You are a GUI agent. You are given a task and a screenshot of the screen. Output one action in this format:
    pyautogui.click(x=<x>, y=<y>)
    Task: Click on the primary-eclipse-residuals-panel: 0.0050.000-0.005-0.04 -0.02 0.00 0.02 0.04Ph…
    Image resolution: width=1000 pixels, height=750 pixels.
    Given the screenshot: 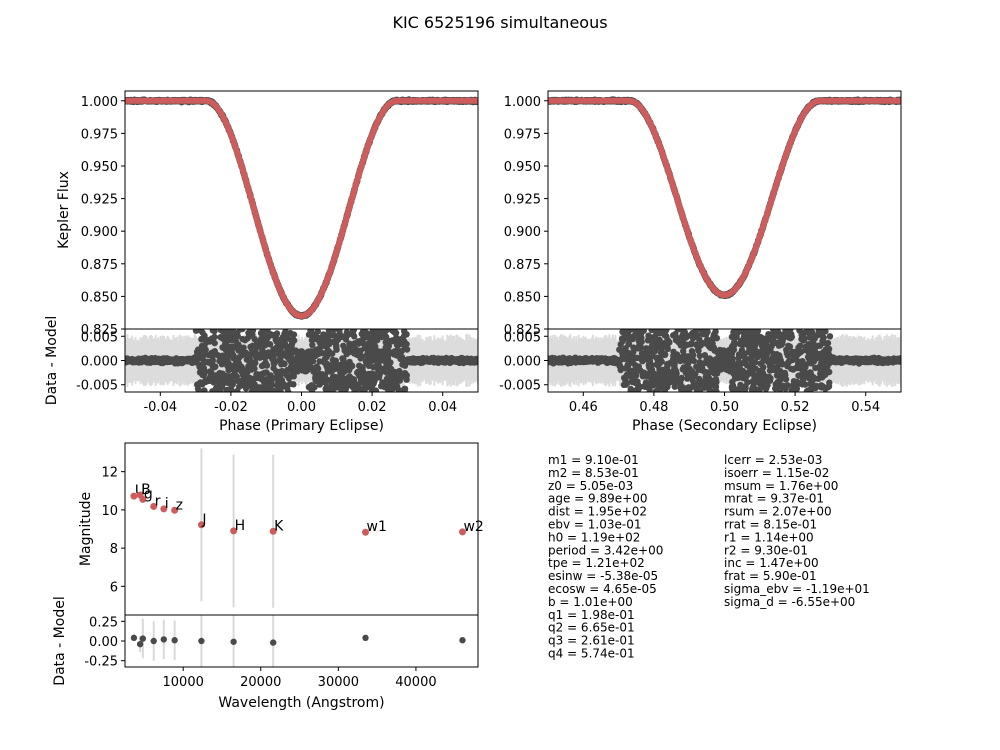 What is the action you would take?
    pyautogui.click(x=262, y=375)
    